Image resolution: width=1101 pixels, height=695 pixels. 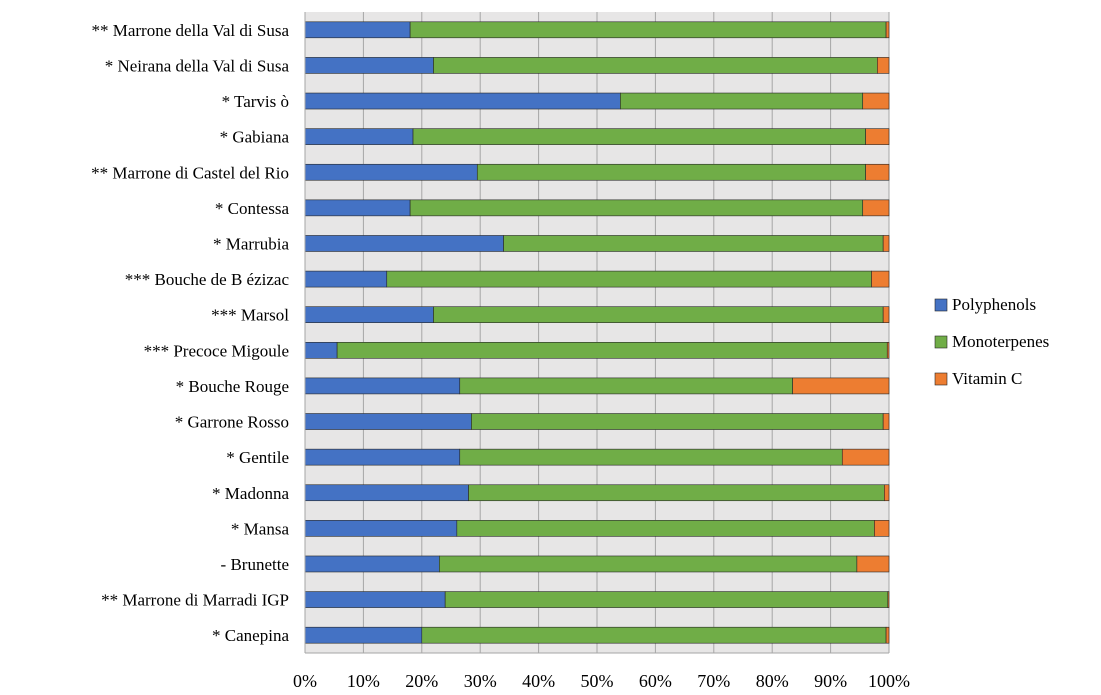 I want to click on x-tick-label: 10%, so click(x=363, y=681).